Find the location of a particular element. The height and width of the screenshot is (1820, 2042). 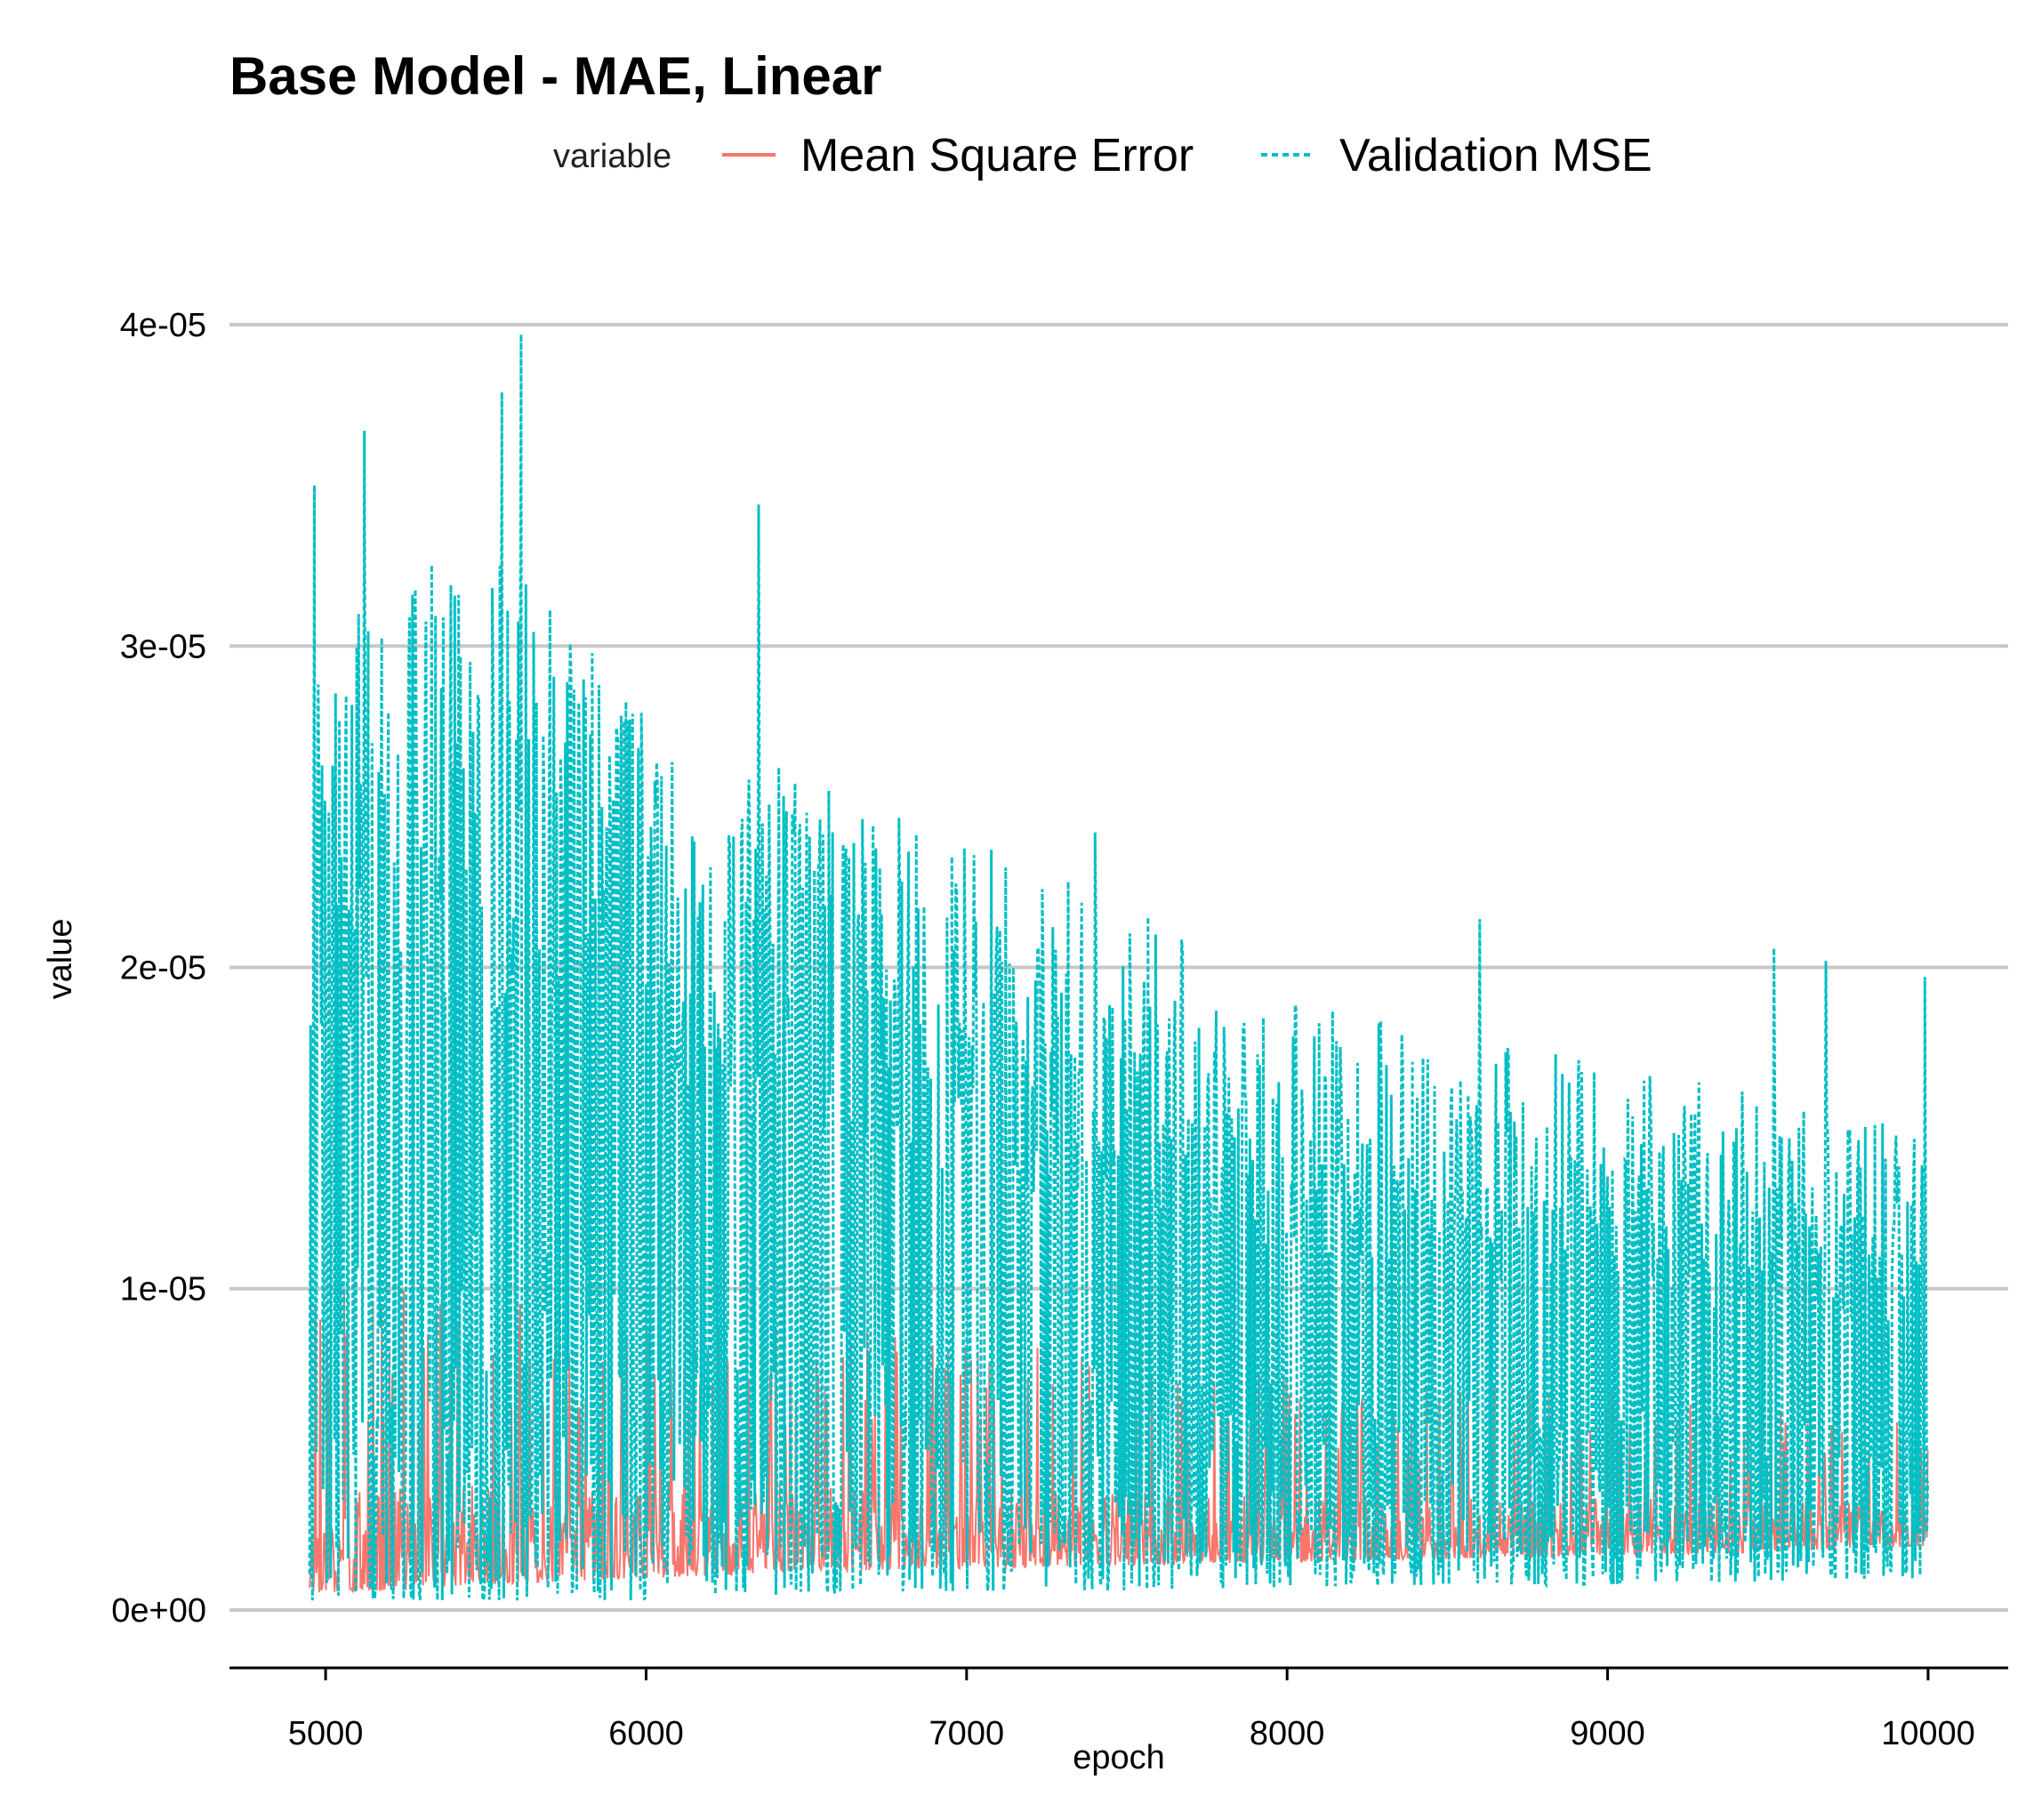

x-tick-label: 8000 is located at coordinates (1287, 1733).